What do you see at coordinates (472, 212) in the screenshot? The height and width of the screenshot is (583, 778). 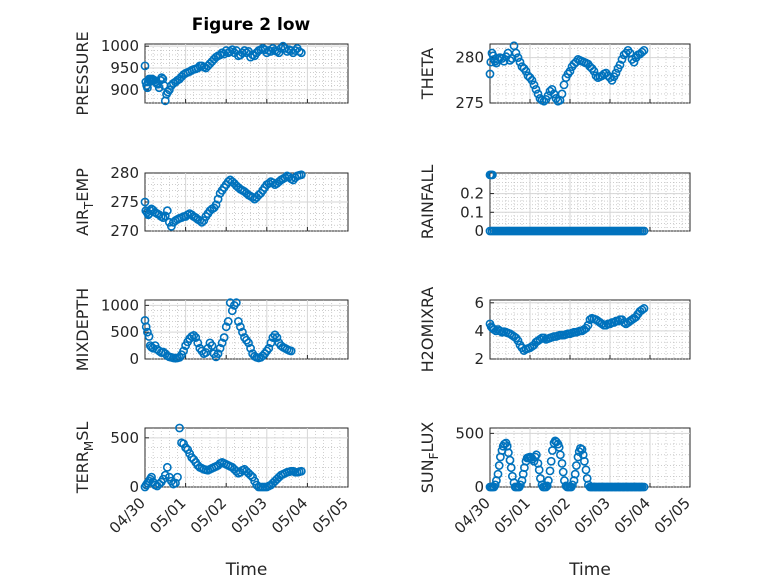 I see `ytick-label: 0.1` at bounding box center [472, 212].